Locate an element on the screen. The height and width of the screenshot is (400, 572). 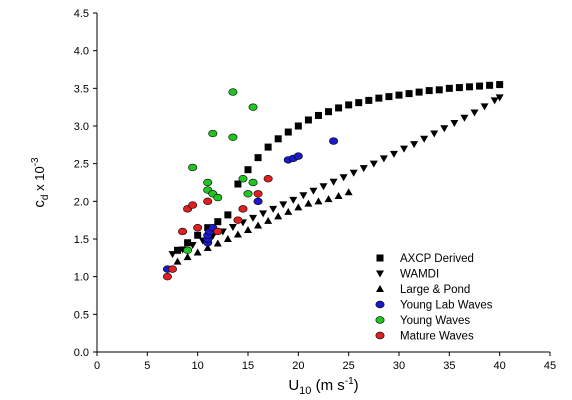
y-axis-title-sub: d is located at coordinates (45, 198).